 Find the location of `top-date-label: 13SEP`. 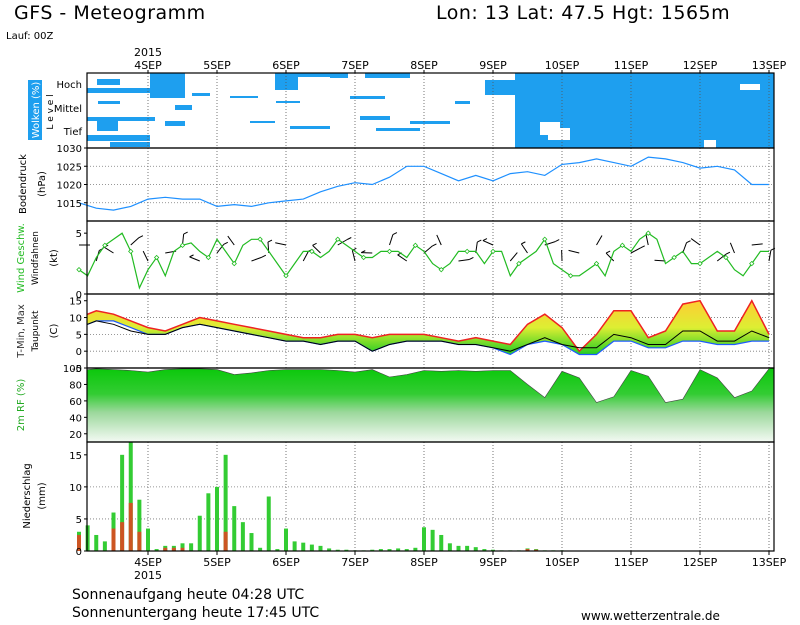

top-date-label: 13SEP is located at coordinates (769, 65).